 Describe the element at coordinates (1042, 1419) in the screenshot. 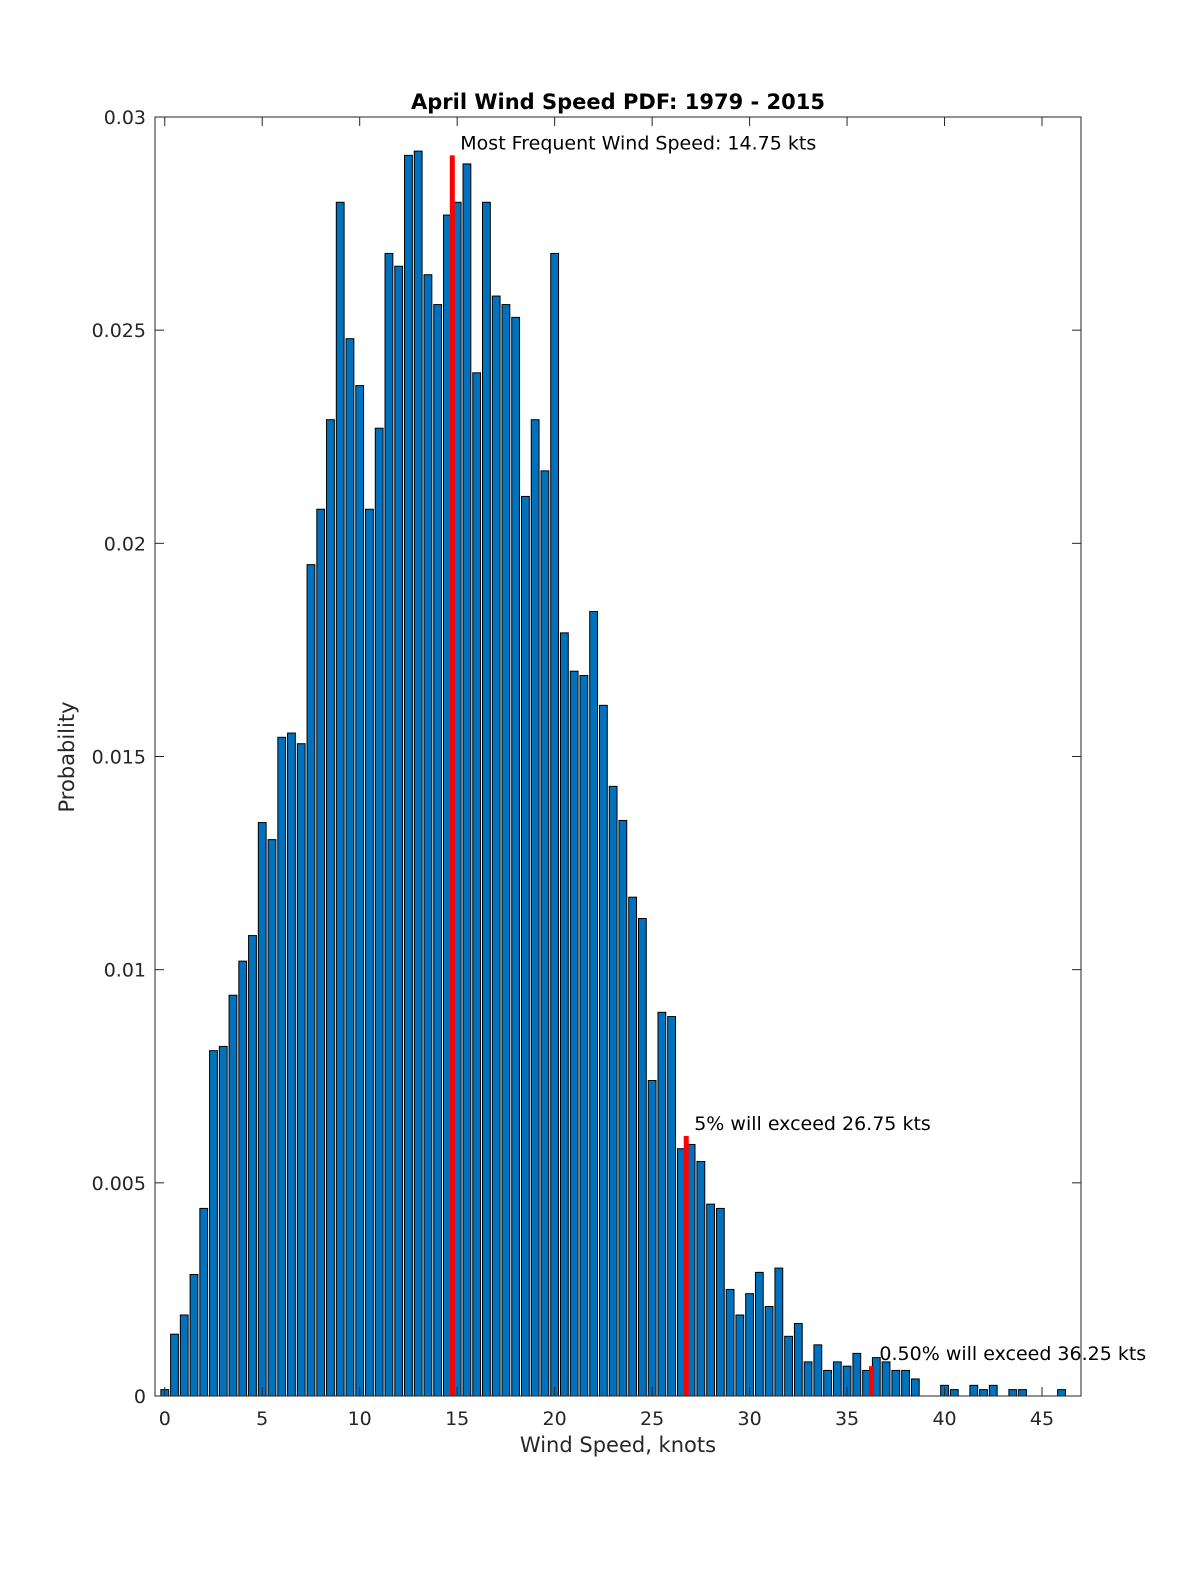

I see `x-tick-label: 45` at that location.